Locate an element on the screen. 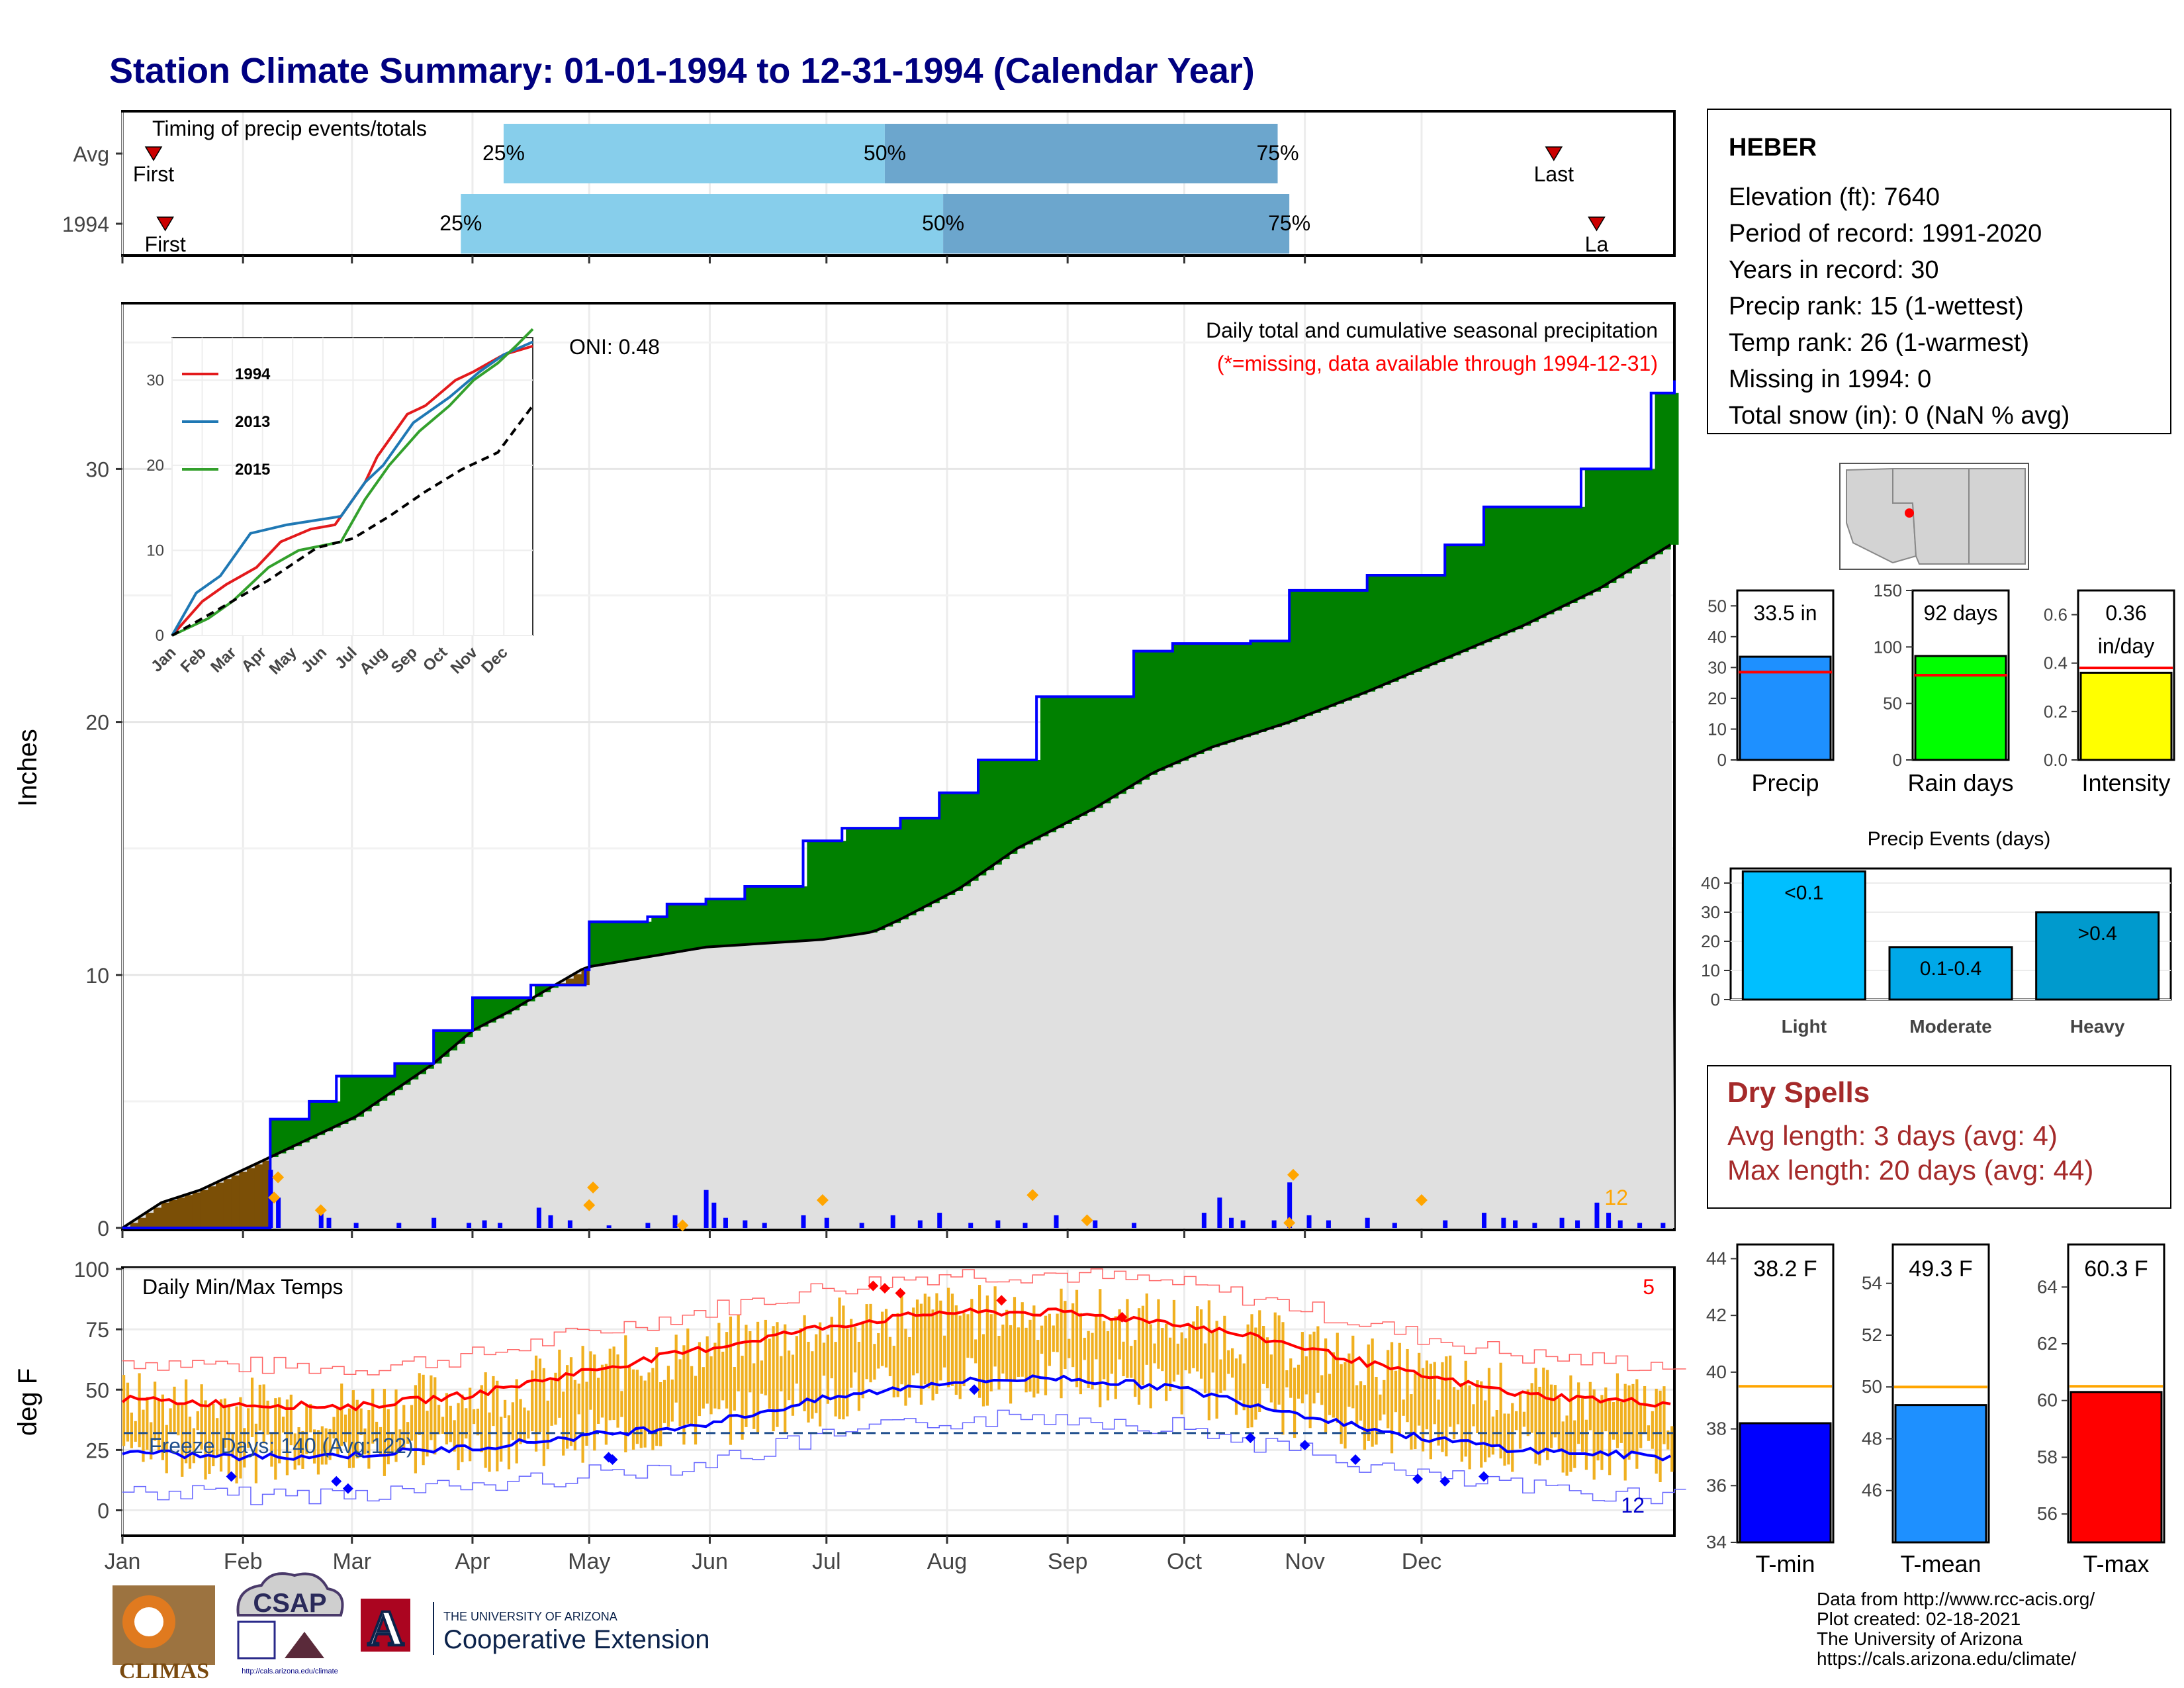  timing-quantile-label: 75% is located at coordinates (1278, 153).